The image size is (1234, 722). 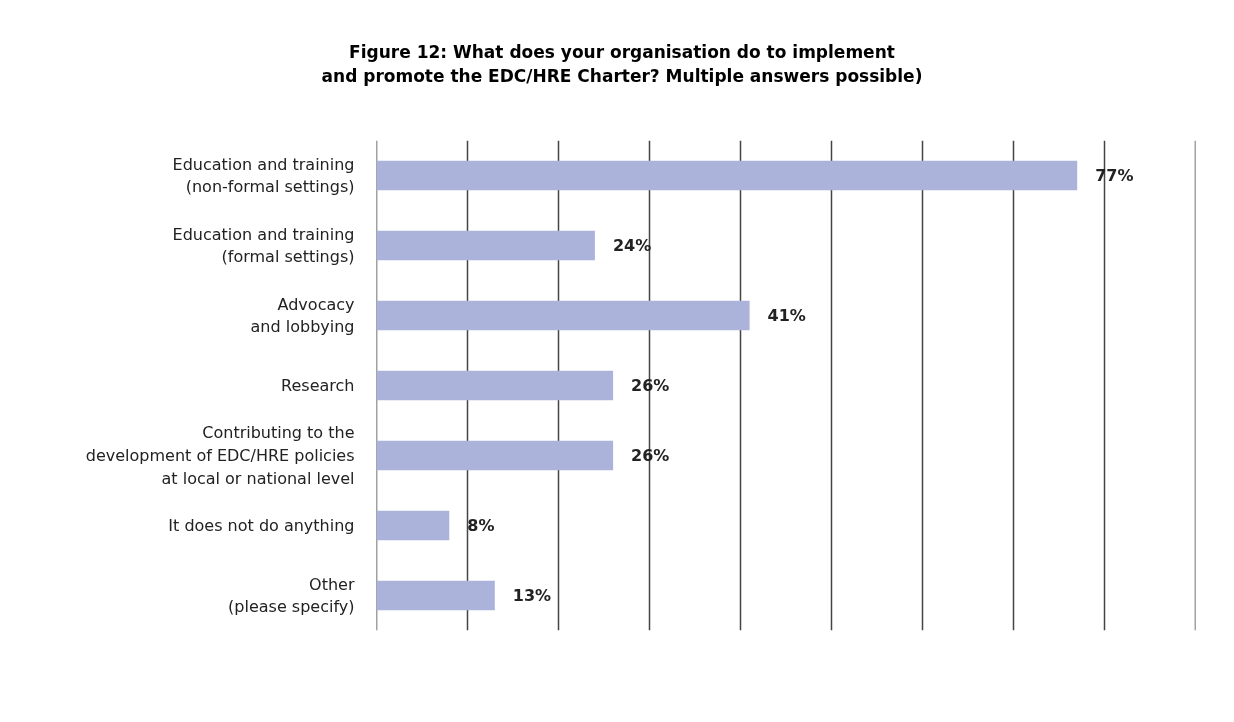 What do you see at coordinates (263, 175) in the screenshot?
I see `y-tick-label: Education and training (non-formal settings)` at bounding box center [263, 175].